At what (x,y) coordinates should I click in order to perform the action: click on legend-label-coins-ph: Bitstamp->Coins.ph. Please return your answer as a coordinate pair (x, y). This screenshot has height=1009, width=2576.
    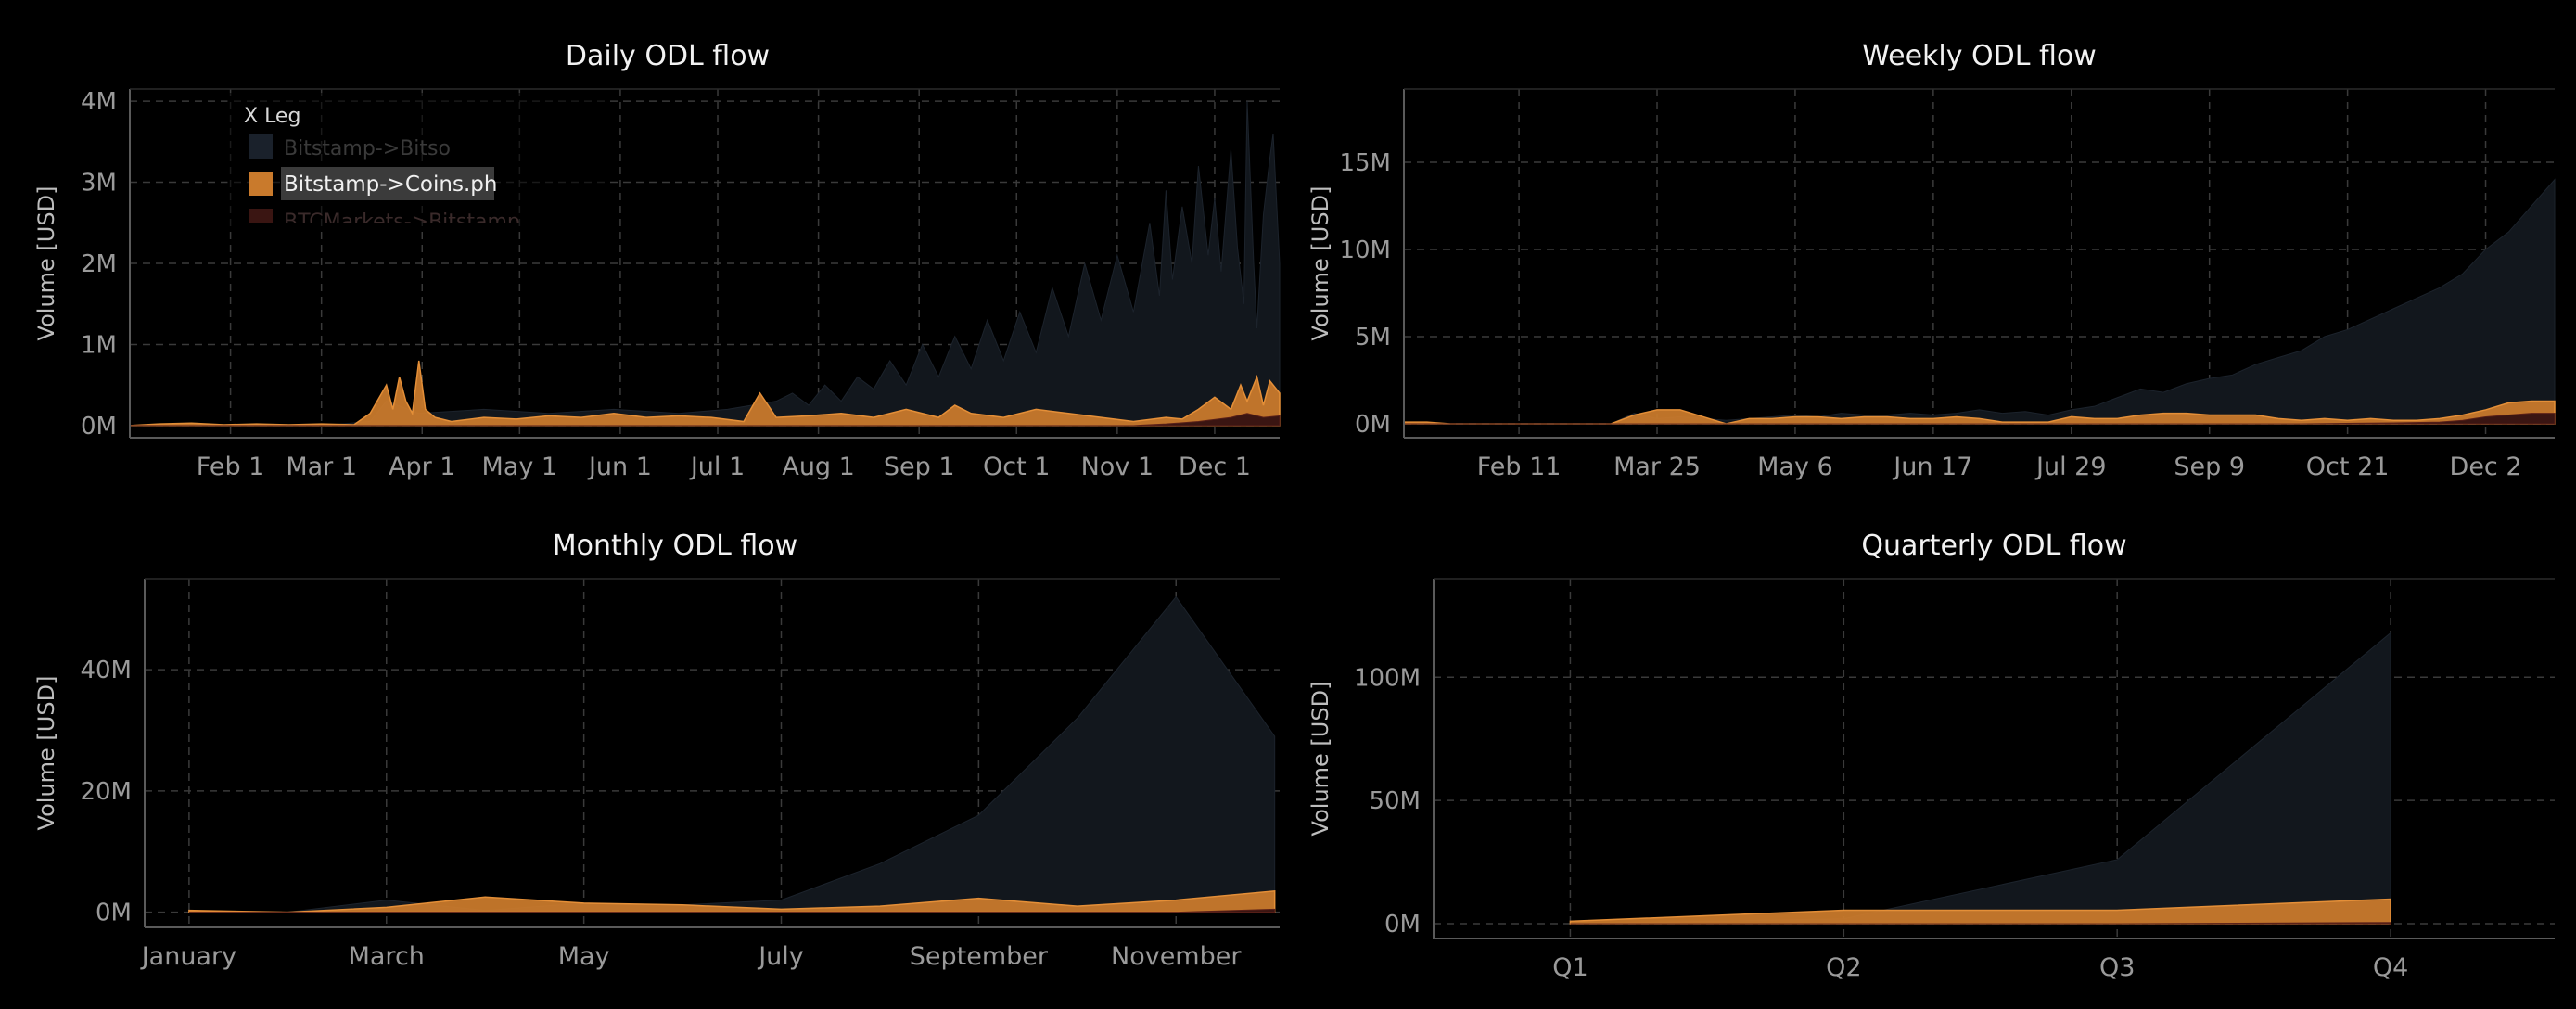
    Looking at the image, I should click on (390, 184).